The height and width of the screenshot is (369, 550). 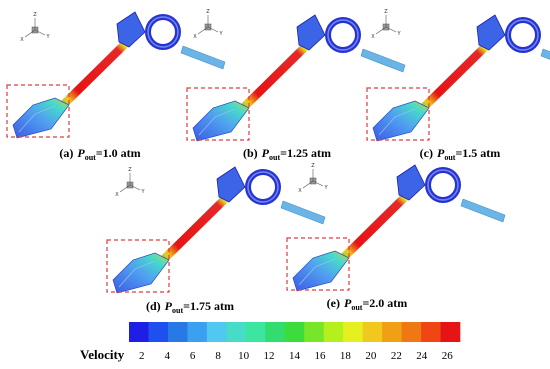 I want to click on caption-label: (a), so click(x=66, y=153).